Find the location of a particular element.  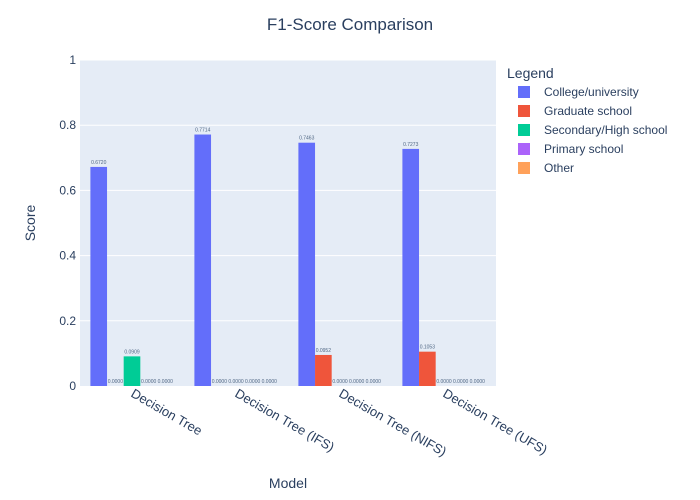

x-tick-label: Decision Tree is located at coordinates (167, 412).